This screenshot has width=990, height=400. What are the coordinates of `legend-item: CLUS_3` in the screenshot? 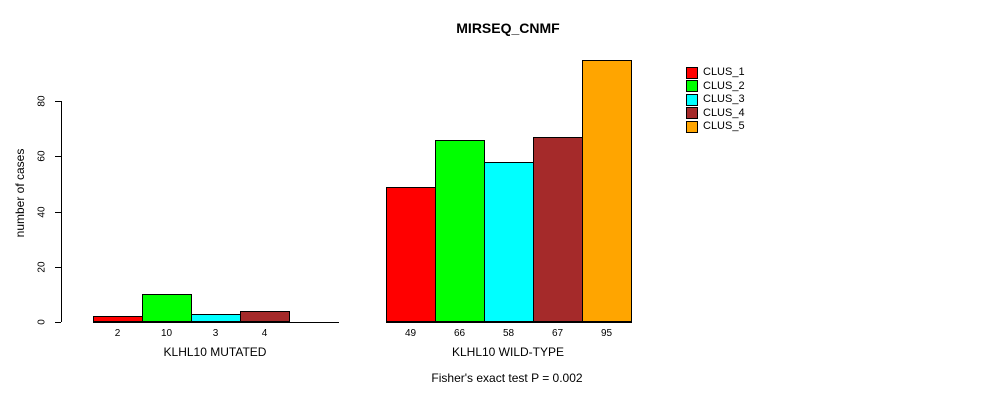 It's located at (715, 100).